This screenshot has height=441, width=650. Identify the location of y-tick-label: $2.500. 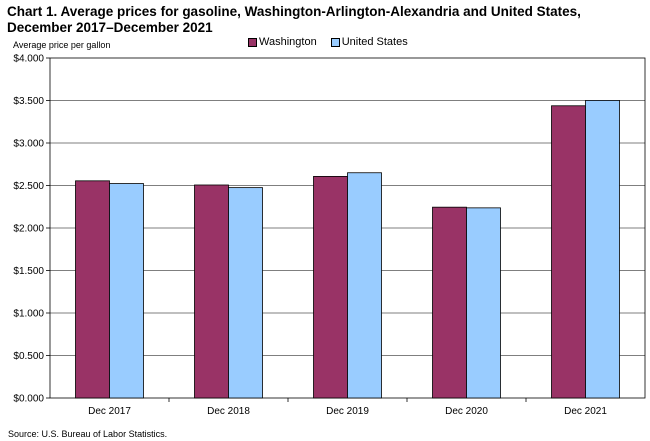
(28, 186).